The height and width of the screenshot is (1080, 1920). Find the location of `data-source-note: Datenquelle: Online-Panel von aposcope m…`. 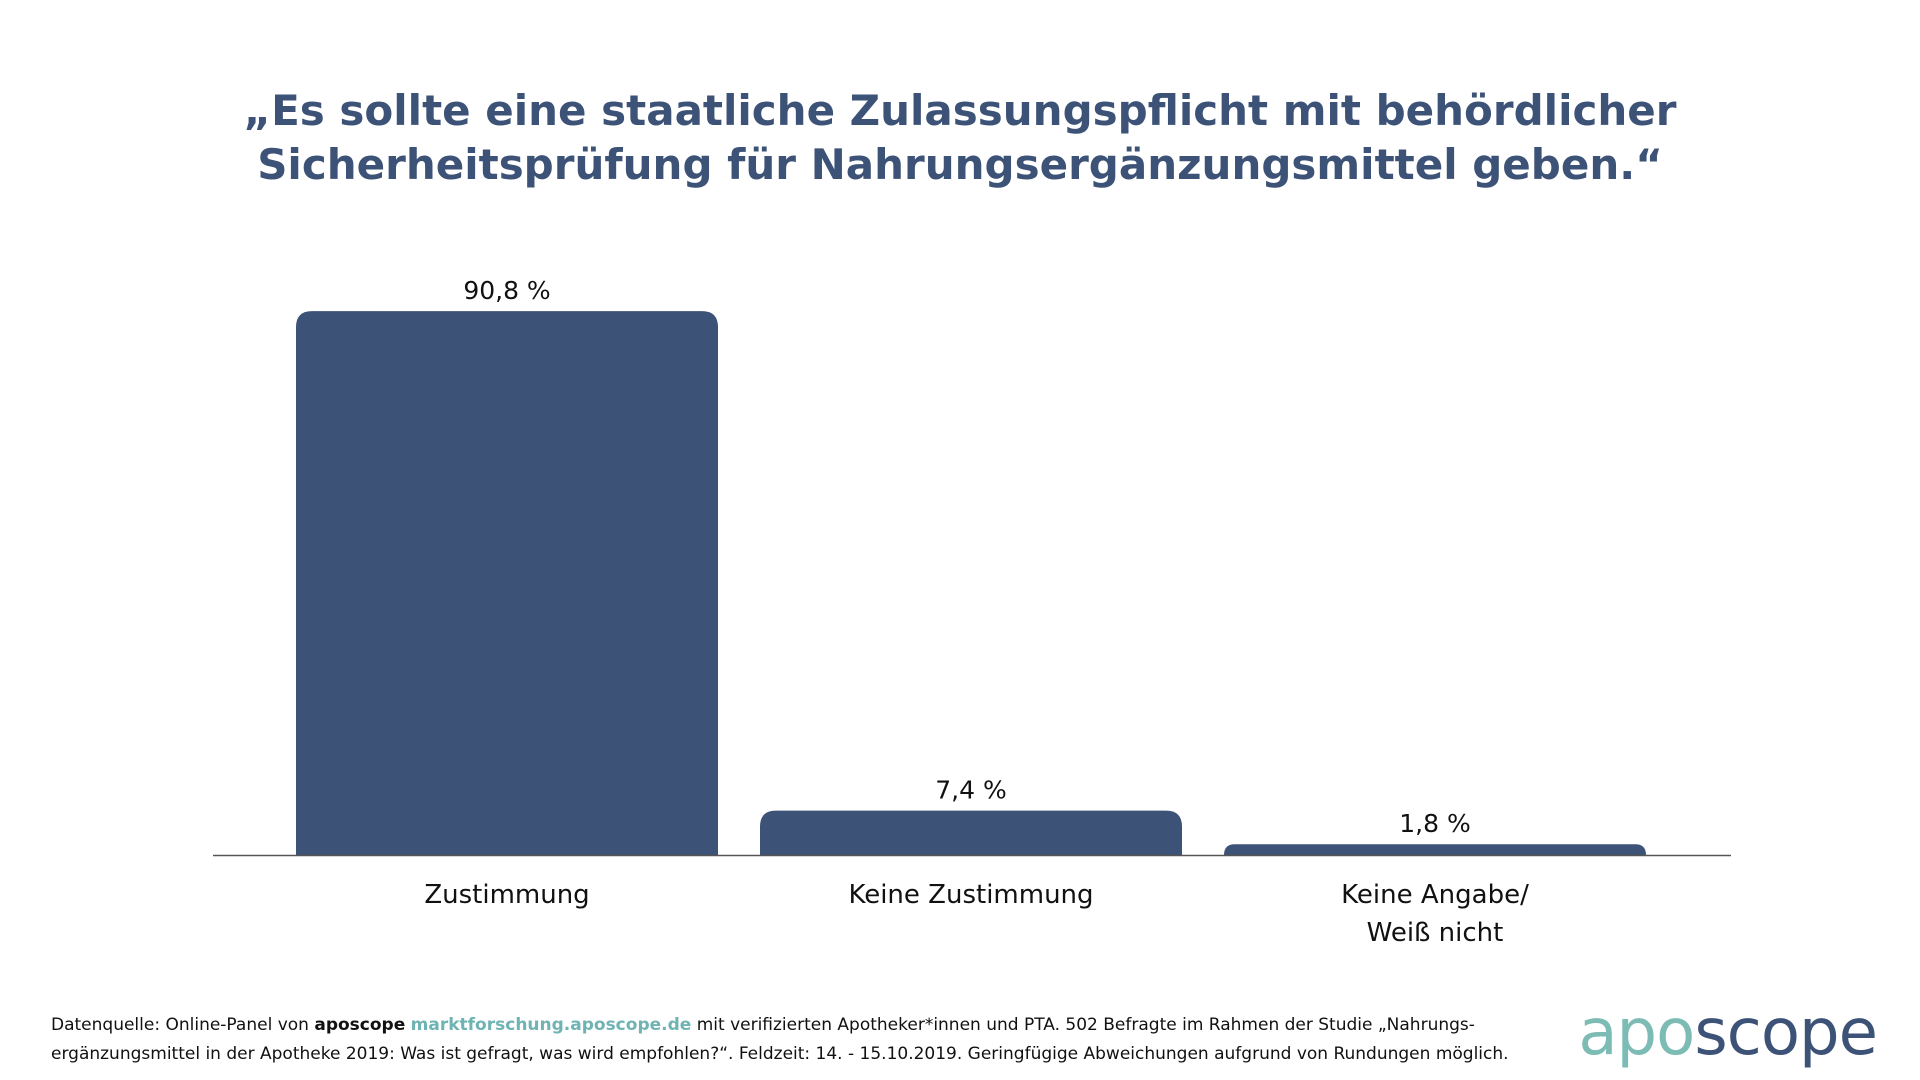

data-source-note: Datenquelle: Online-Panel von aposcope m… is located at coordinates (791, 1040).